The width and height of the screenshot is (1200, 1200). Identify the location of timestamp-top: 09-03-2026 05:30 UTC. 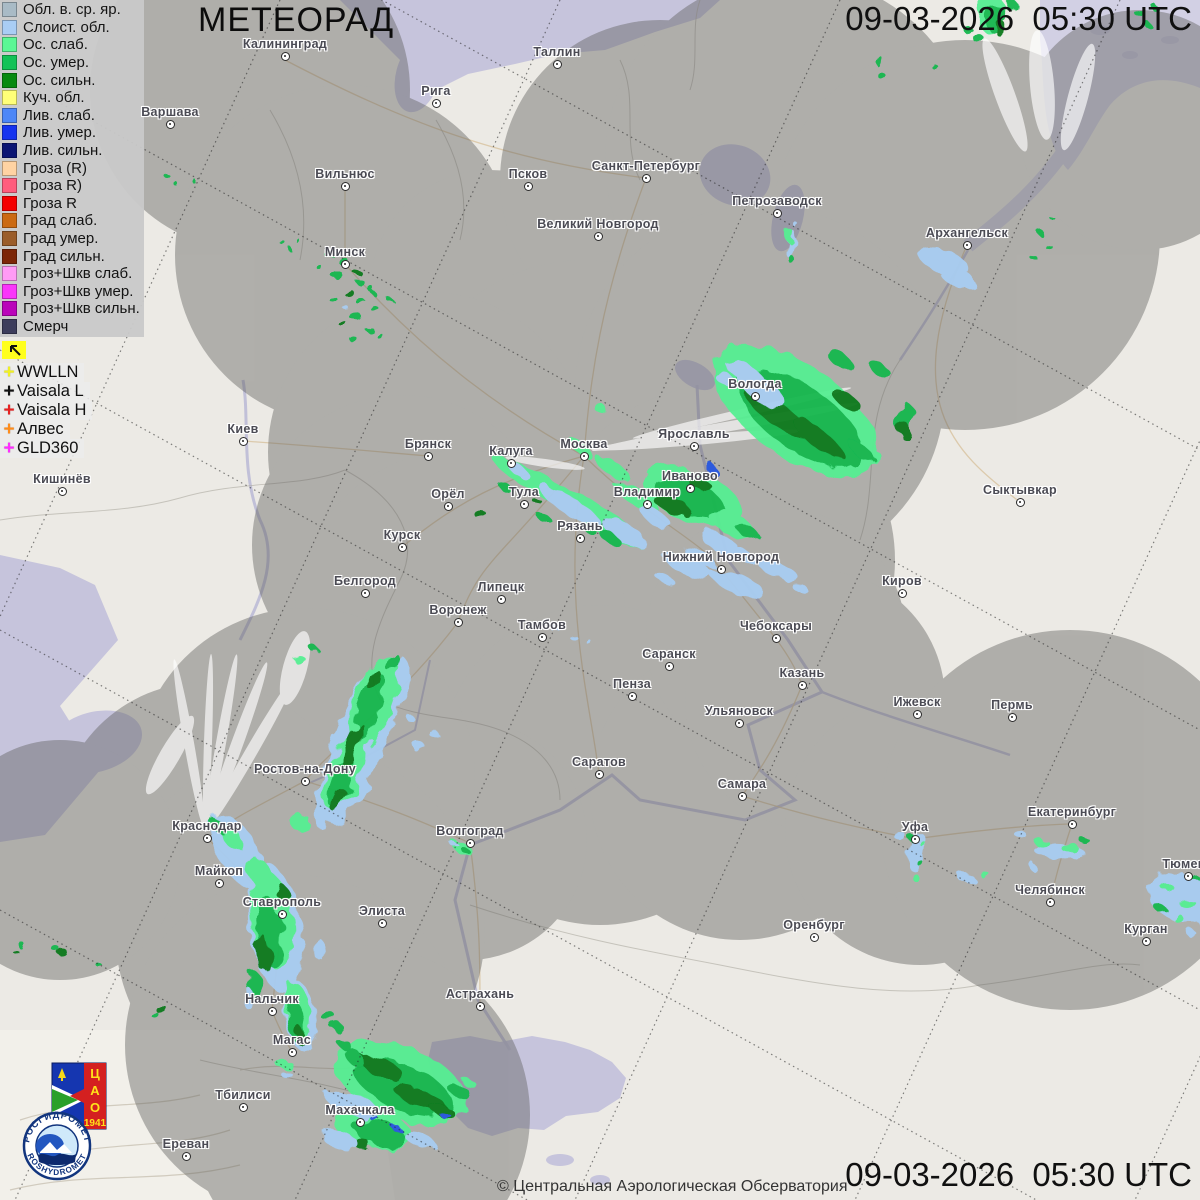
(1018, 18).